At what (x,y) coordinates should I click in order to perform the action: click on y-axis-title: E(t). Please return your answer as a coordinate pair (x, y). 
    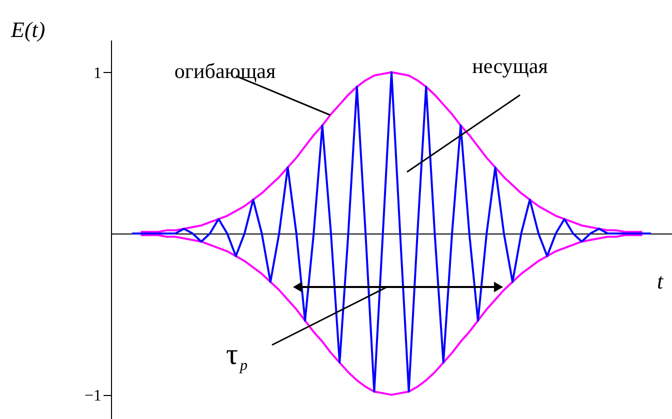
    Looking at the image, I should click on (28, 29).